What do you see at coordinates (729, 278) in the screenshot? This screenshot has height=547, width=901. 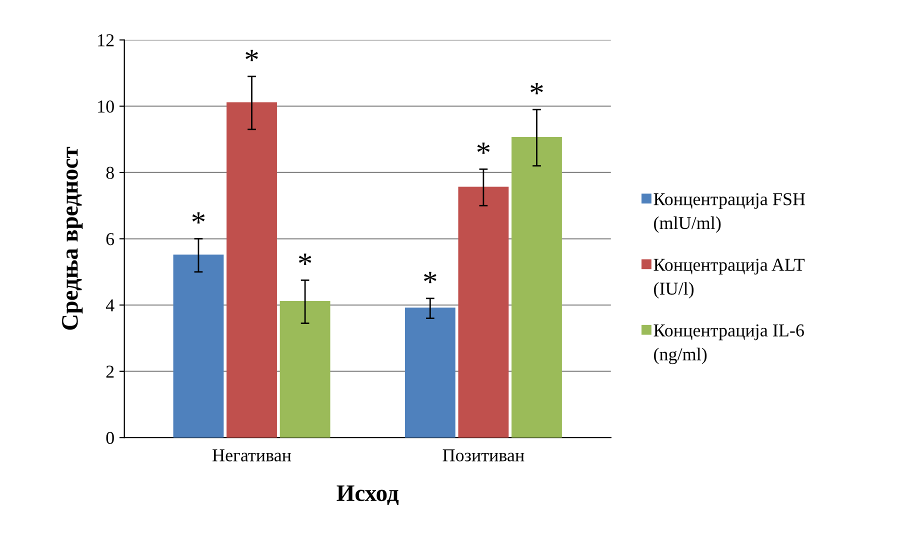 I see `legend-label: Концентрација ALT (IU/l)` at bounding box center [729, 278].